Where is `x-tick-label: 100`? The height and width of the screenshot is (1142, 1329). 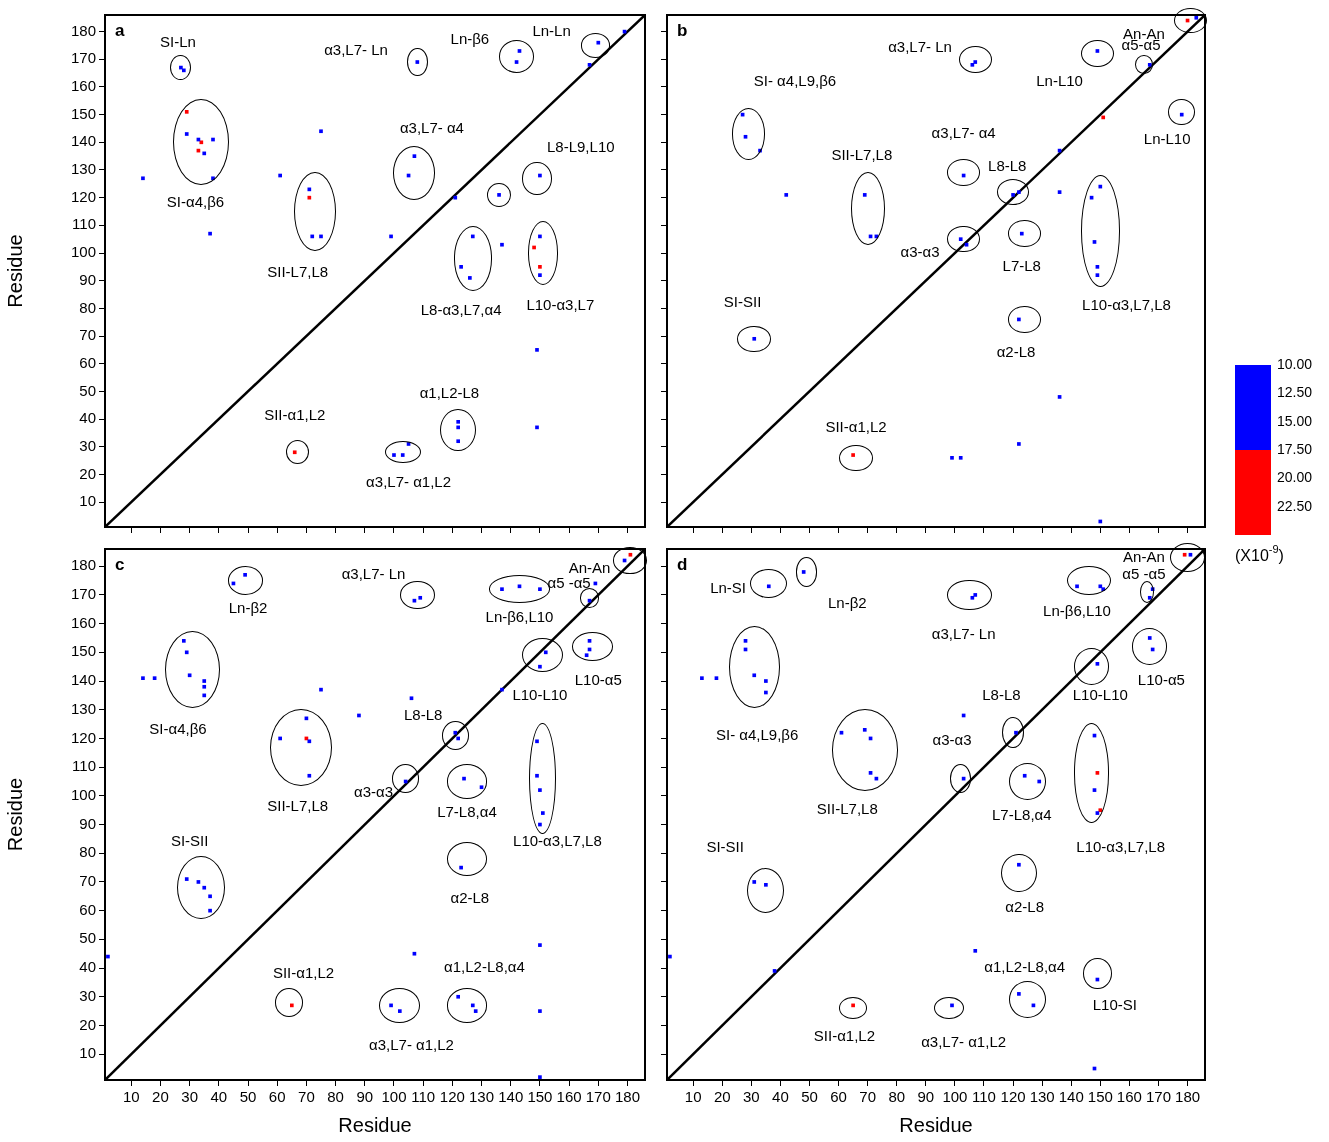 x-tick-label: 100 is located at coordinates (394, 1097).